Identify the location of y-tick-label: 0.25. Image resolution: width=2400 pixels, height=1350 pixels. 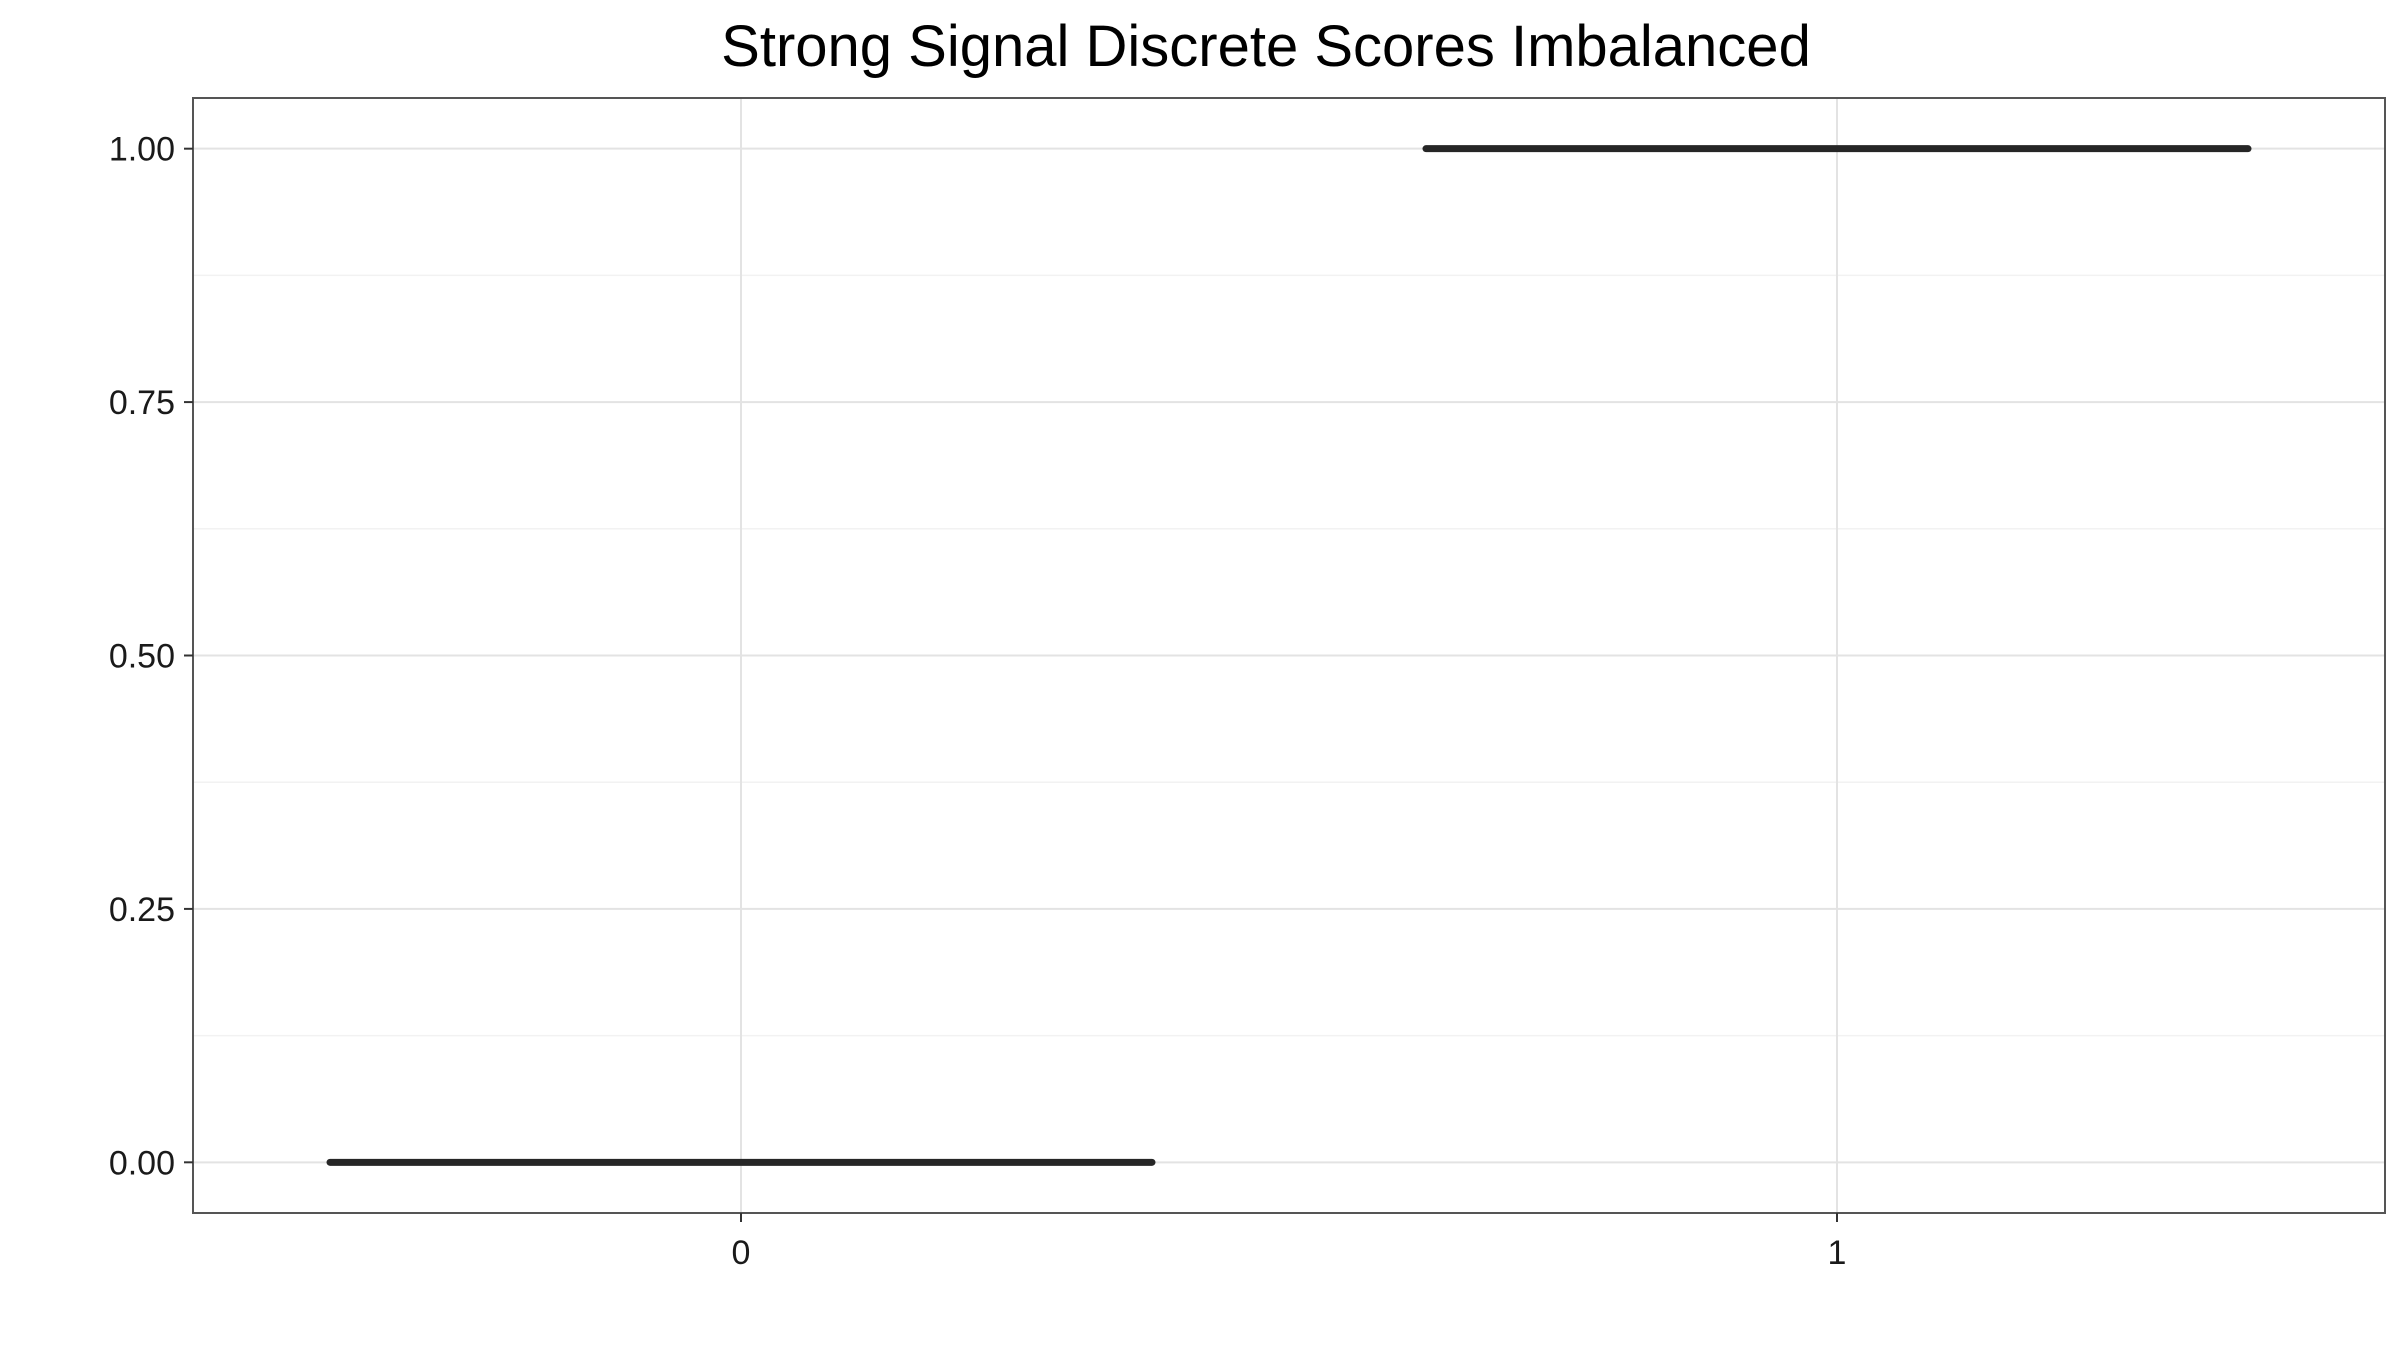
(142, 910).